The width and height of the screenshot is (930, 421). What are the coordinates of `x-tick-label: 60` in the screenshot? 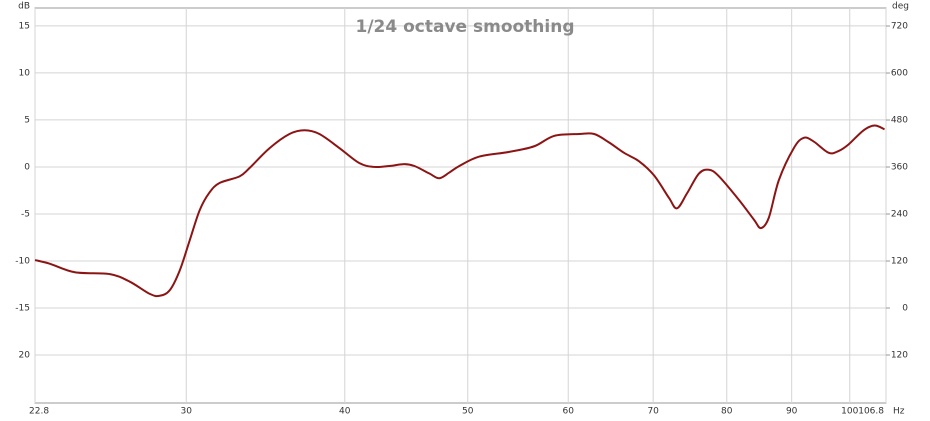 It's located at (569, 412).